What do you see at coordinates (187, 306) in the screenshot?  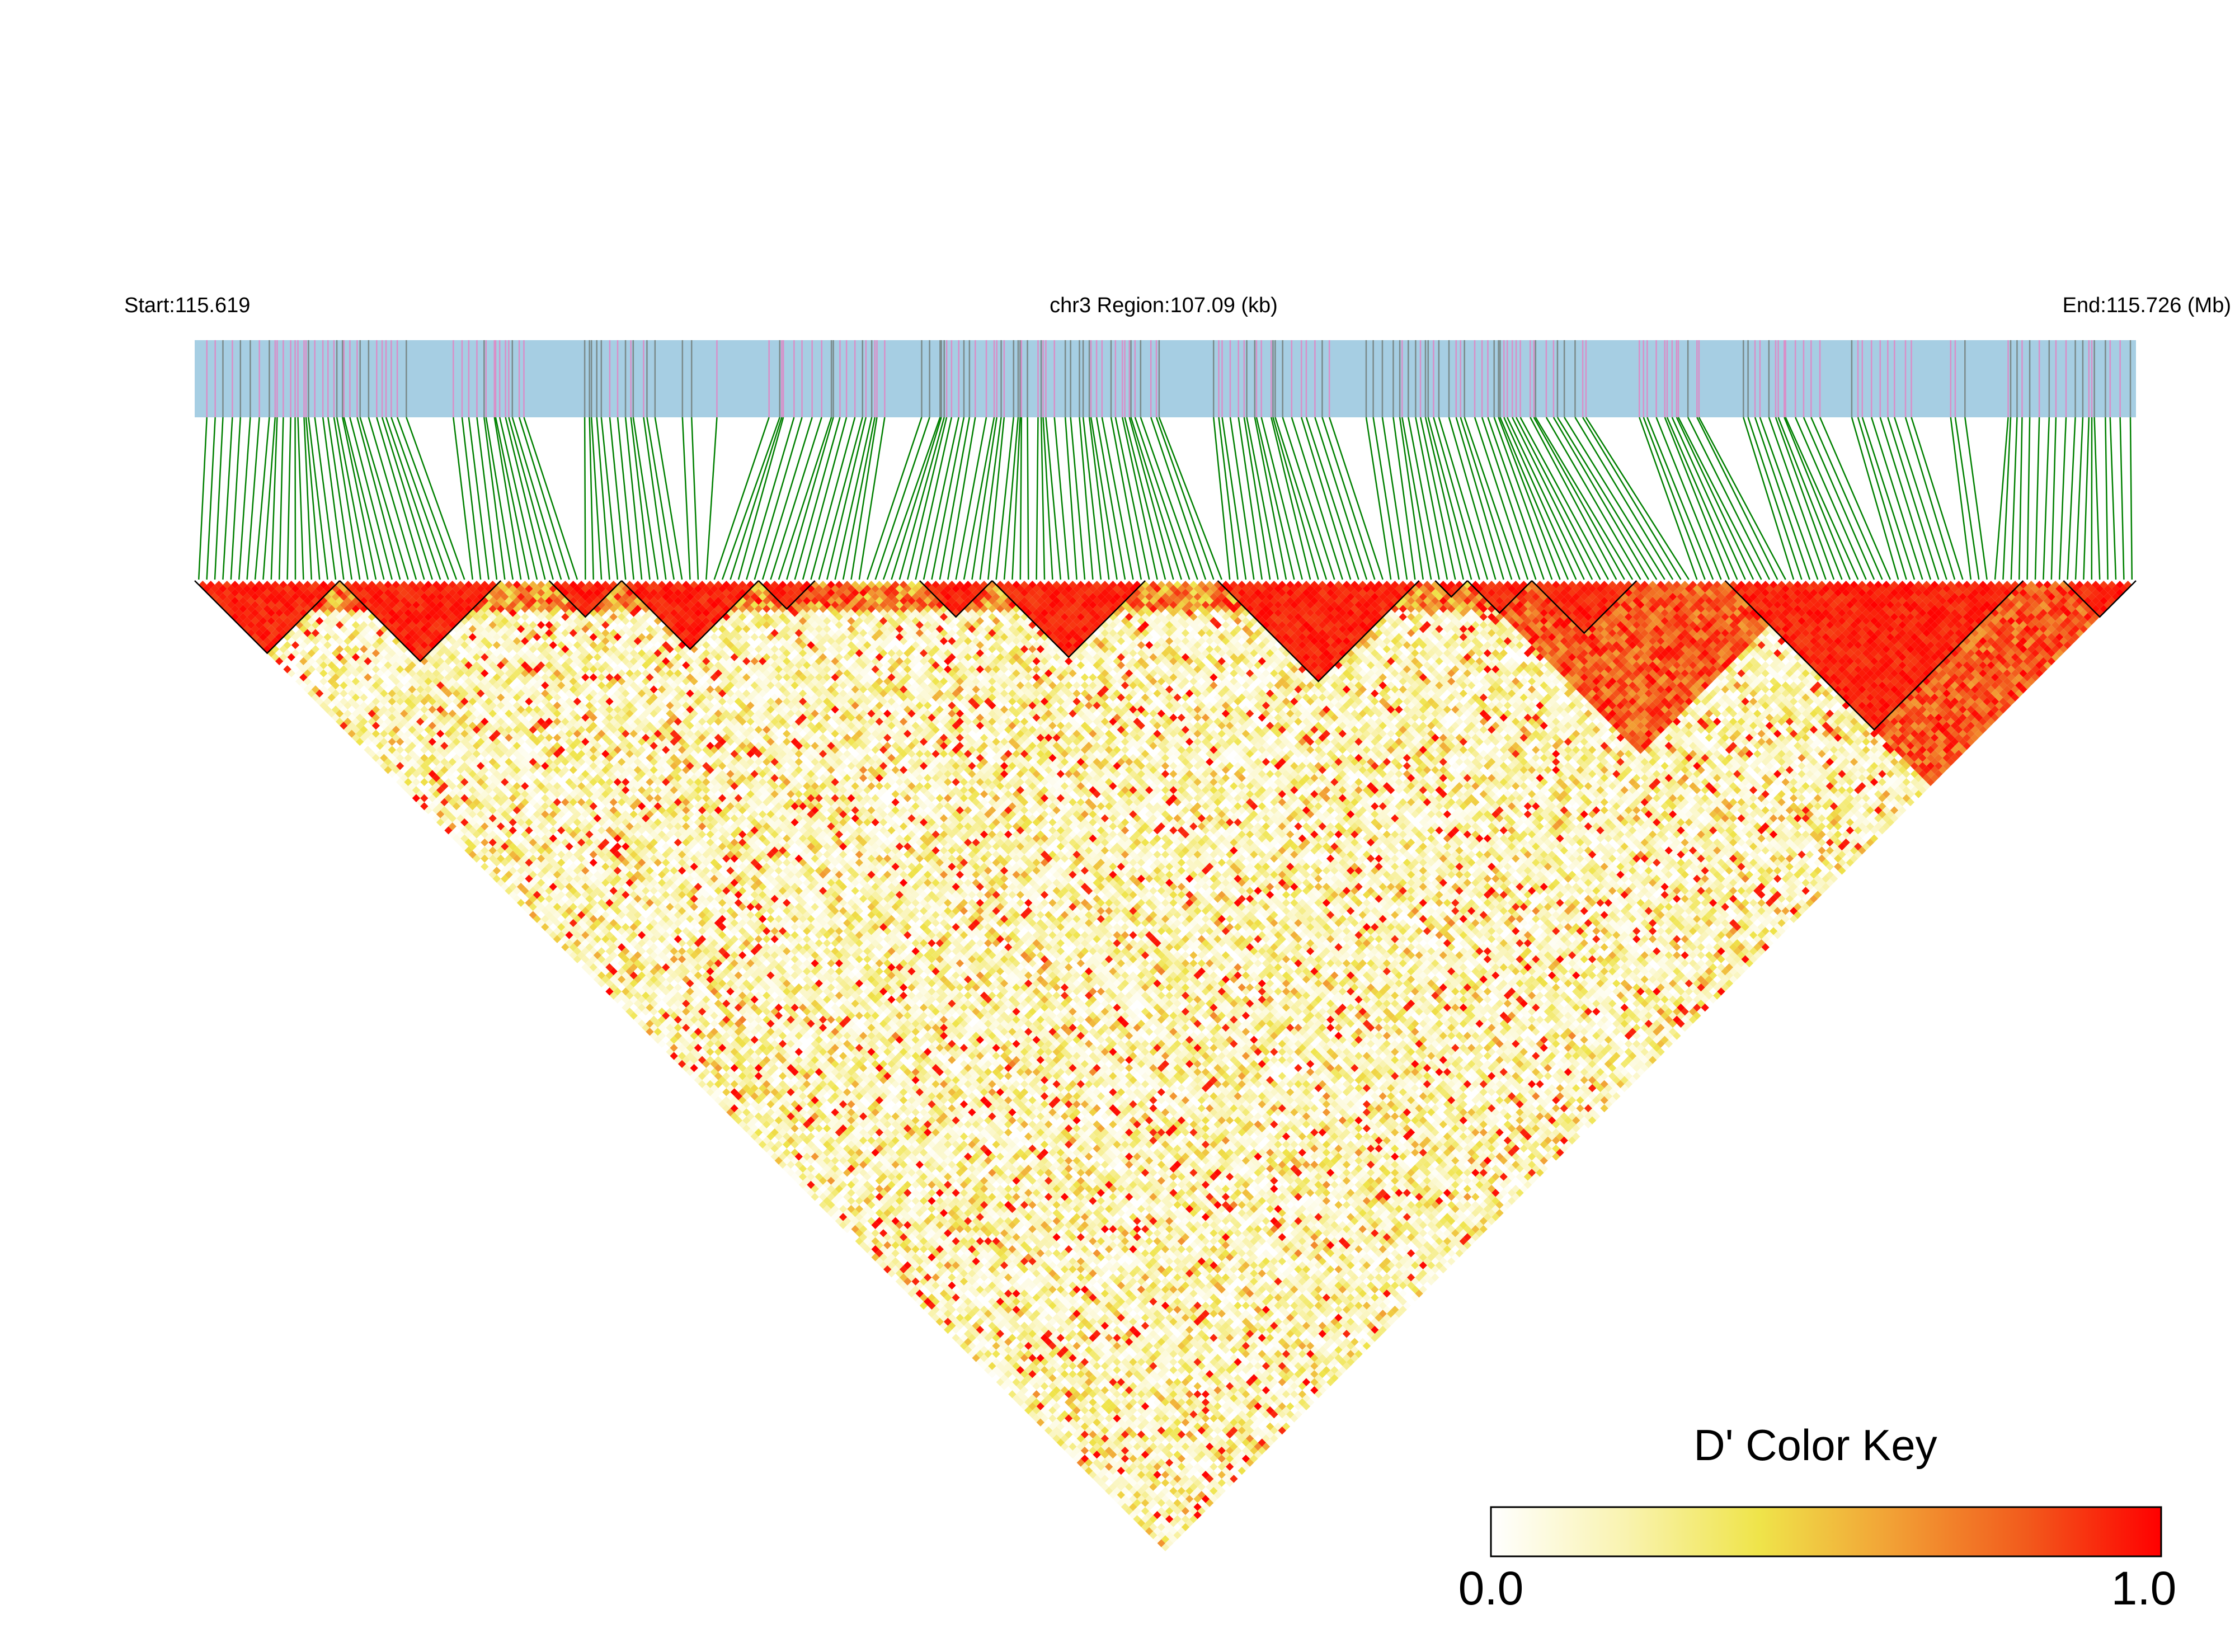 I see `region-start-label: Start:115.619` at bounding box center [187, 306].